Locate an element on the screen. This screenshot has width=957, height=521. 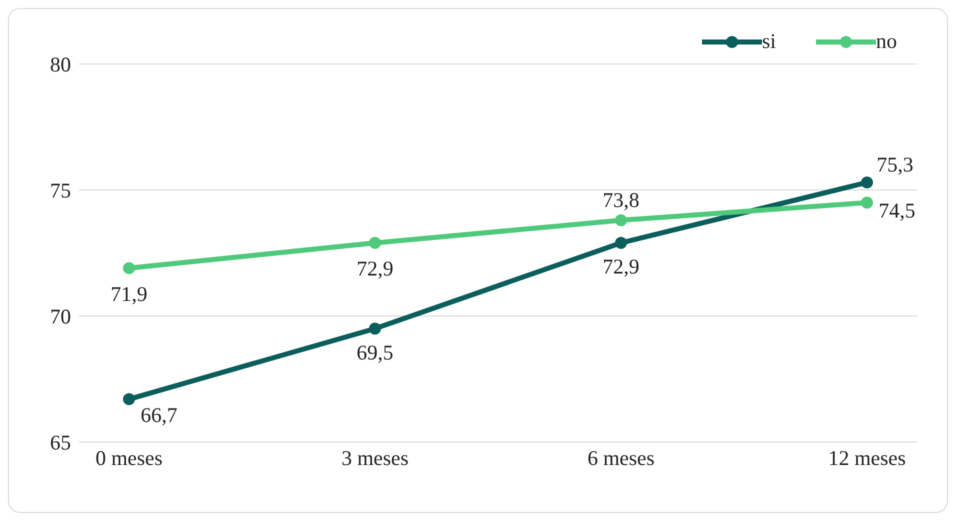
x-tick-label: 12 meses is located at coordinates (867, 458).